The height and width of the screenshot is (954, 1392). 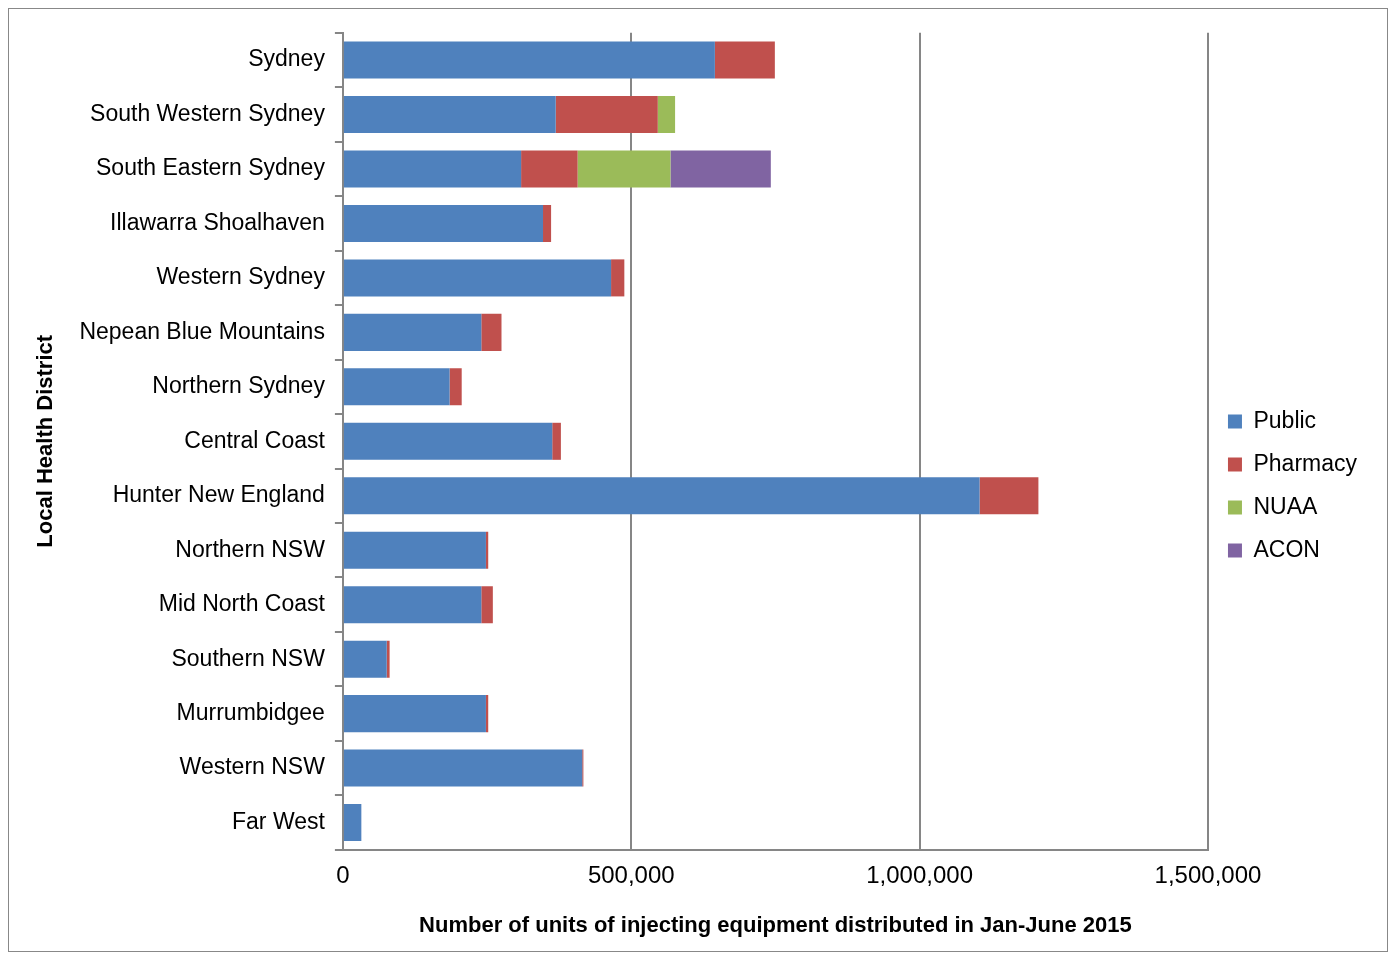 I want to click on x-axis-title: Number of units of injecting equipment distributed in Jan-June 2015, so click(x=775, y=924).